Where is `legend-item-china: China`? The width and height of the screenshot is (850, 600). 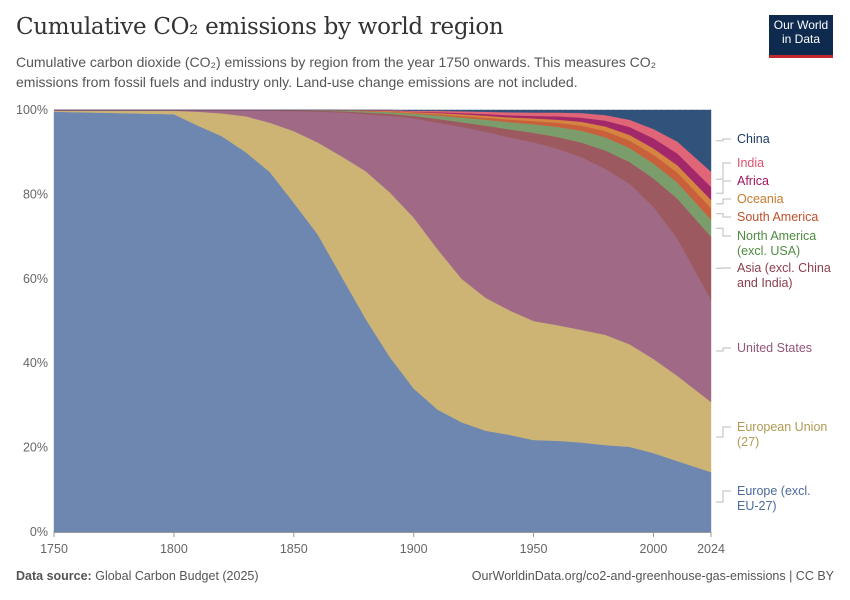
legend-item-china: China is located at coordinates (743, 139).